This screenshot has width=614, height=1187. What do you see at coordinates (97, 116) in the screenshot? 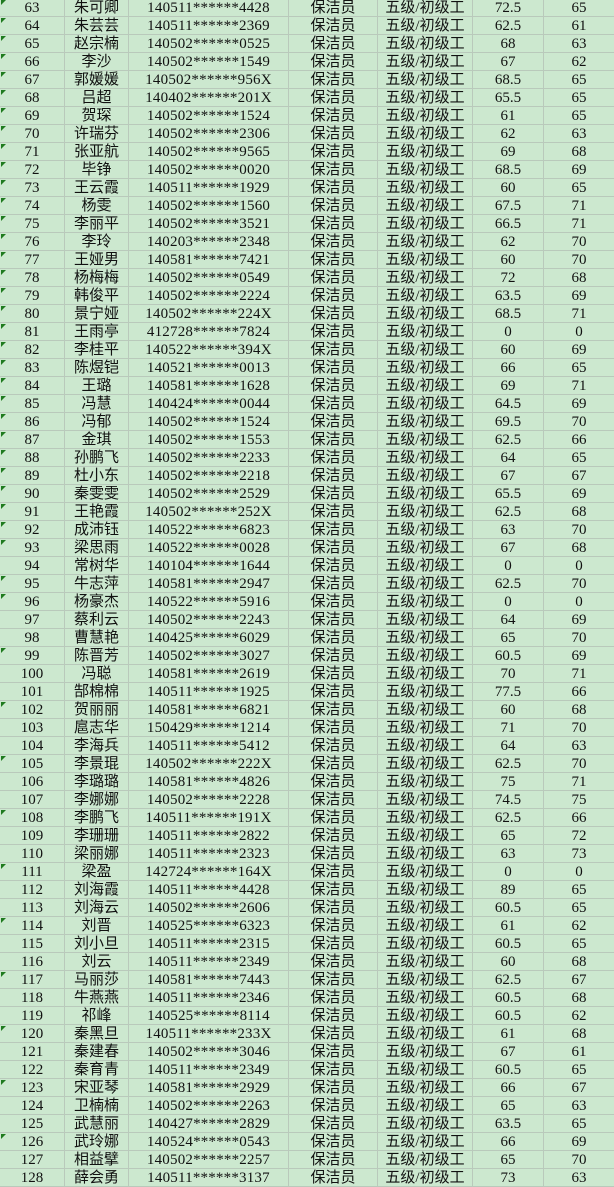
I see `name-cell: 贺琛` at bounding box center [97, 116].